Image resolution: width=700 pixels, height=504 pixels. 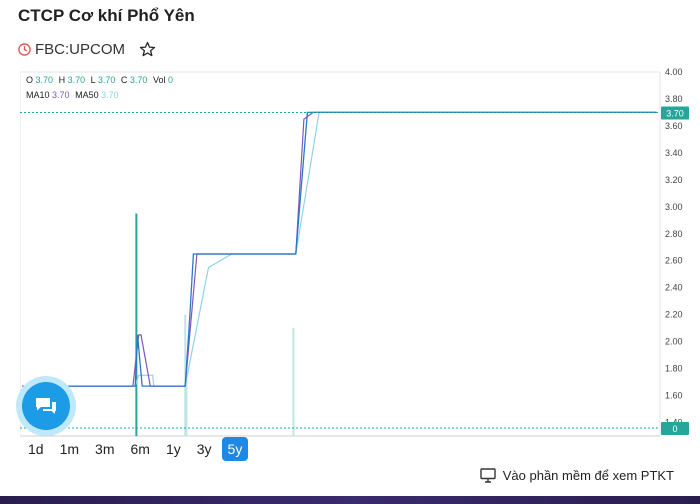 What do you see at coordinates (62, 80) in the screenshot?
I see `high-label: H` at bounding box center [62, 80].